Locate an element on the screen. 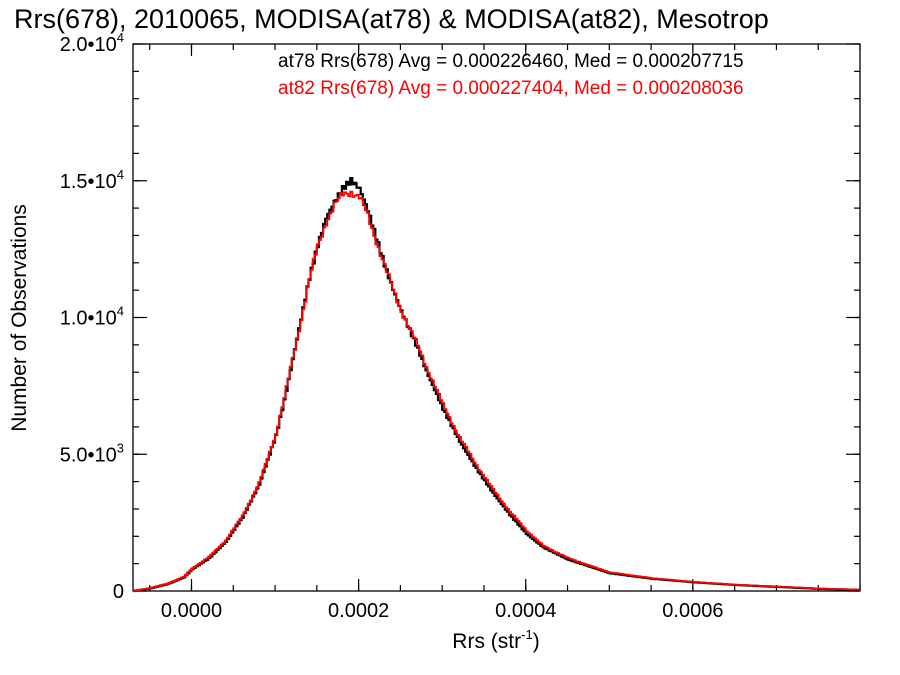 Image resolution: width=900 pixels, height=675 pixels. y-tick-label-exponent: 3 is located at coordinates (120, 447).